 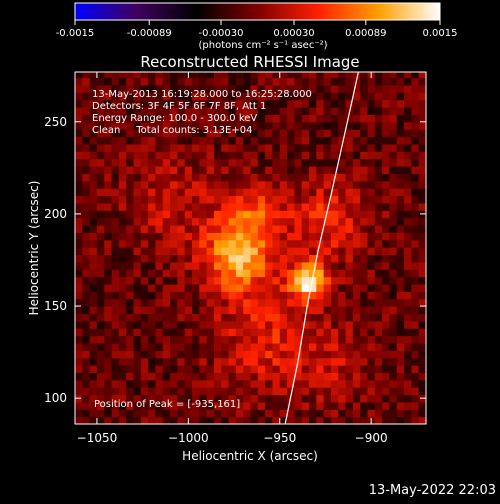 I want to click on info-line-time: 13-May-2013 16:19:28.000 to 16:25:28.000, so click(x=202, y=94).